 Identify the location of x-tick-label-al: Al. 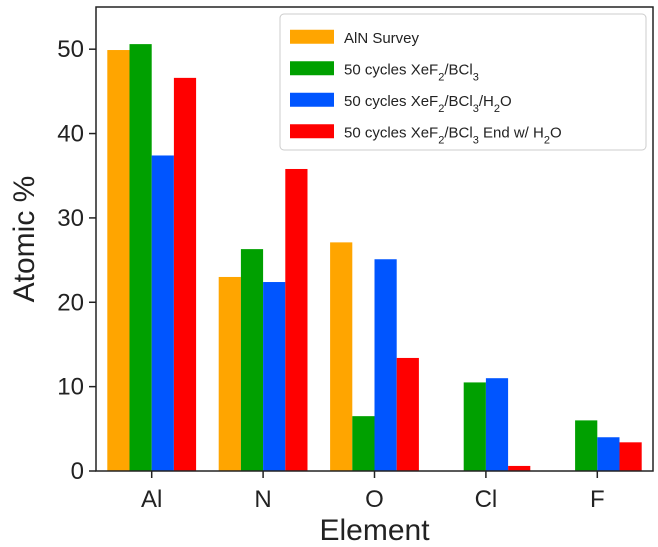
(151, 499).